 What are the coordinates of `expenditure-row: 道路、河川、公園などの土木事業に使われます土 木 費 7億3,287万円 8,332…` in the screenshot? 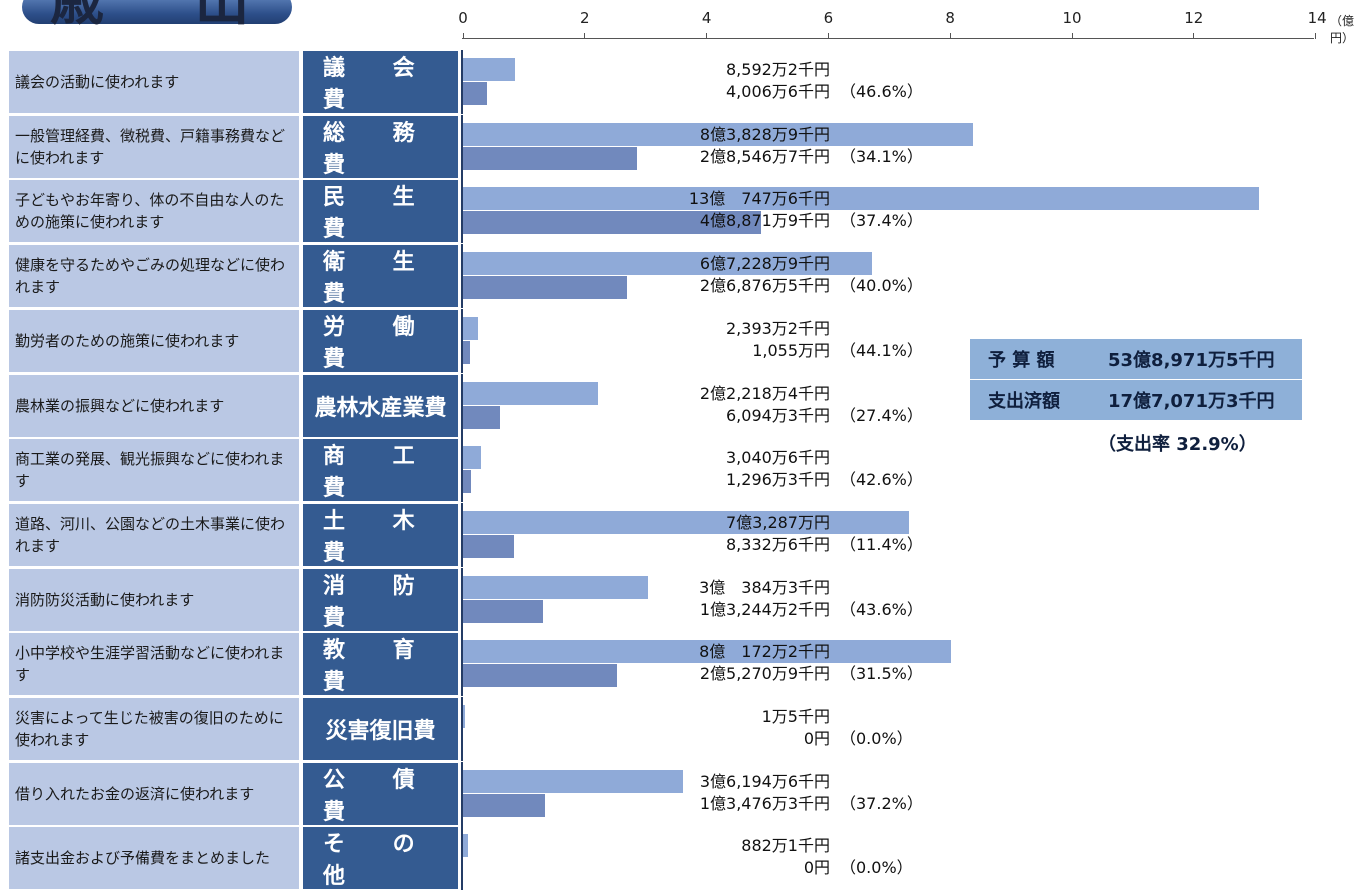 It's located at (686, 534).